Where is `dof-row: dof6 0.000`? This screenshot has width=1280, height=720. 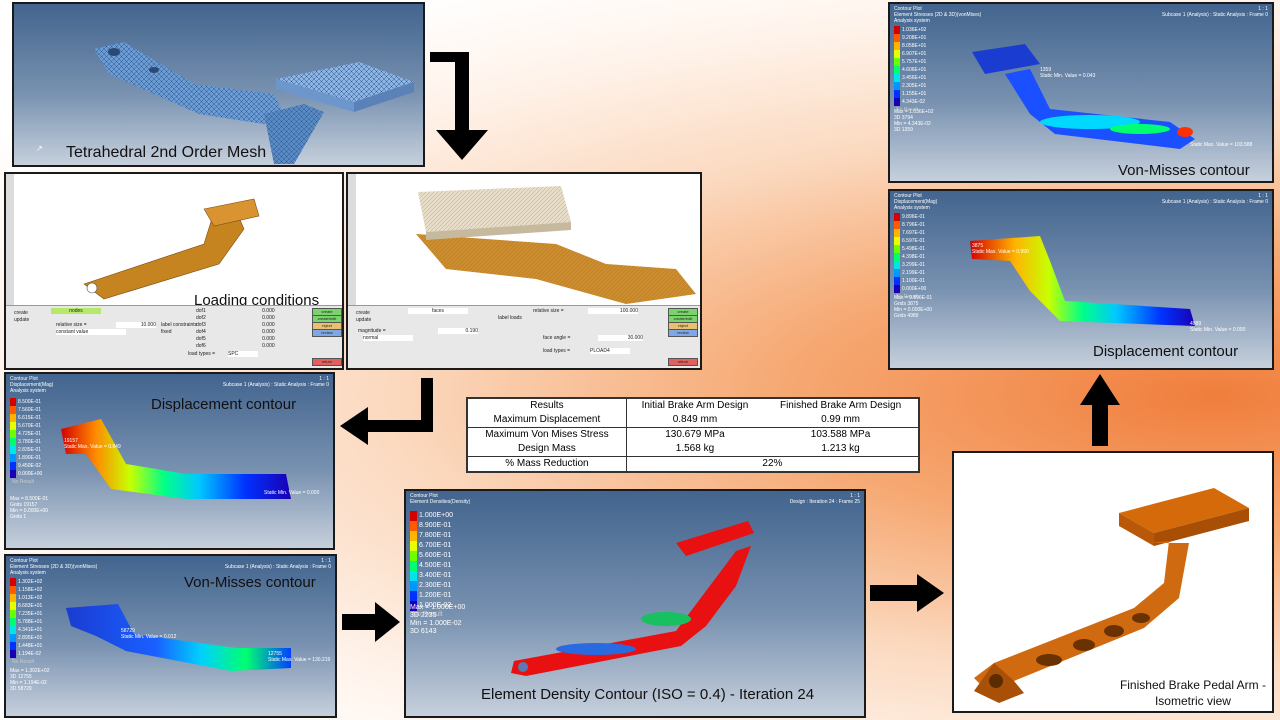 dof-row: dof6 0.000 is located at coordinates (235, 346).